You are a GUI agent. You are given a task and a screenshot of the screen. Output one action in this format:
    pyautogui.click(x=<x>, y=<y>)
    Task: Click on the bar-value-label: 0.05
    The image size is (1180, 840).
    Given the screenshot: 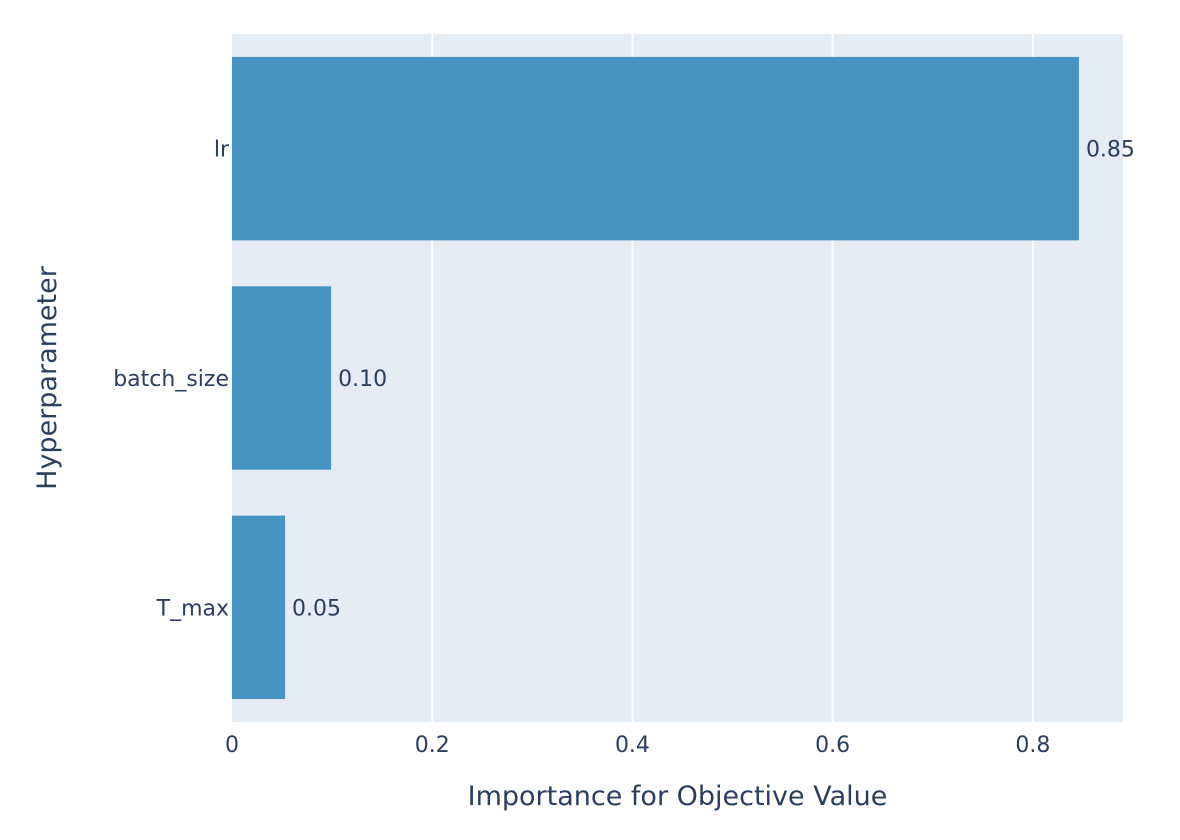 What is the action you would take?
    pyautogui.click(x=316, y=608)
    